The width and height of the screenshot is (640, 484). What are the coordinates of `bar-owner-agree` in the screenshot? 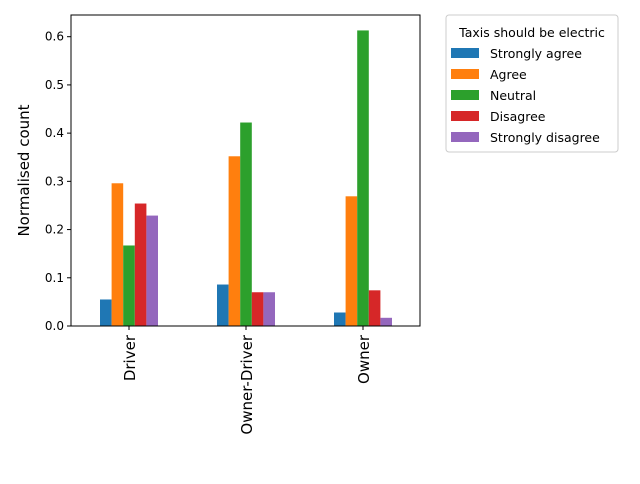 It's located at (351, 261).